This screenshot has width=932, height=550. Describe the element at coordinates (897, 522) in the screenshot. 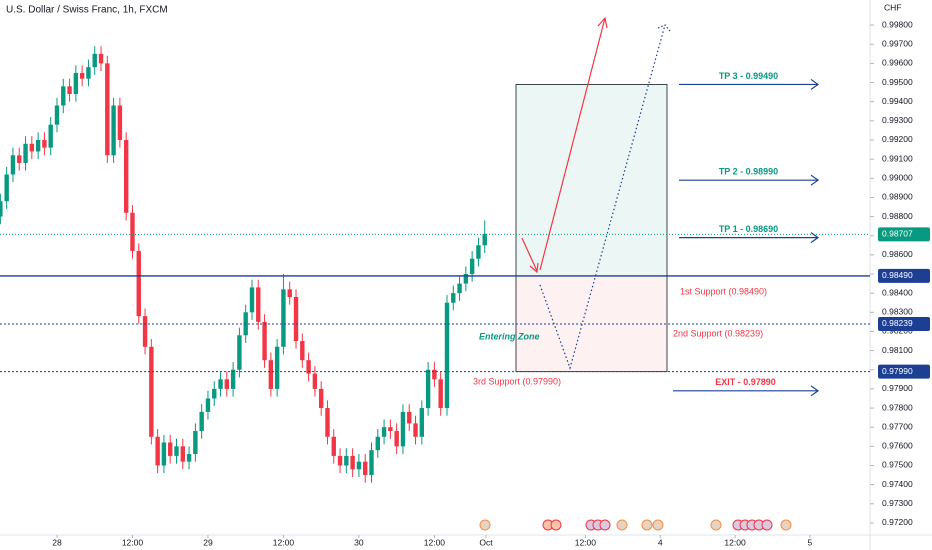

I see `y-tick-label: 0.97200` at that location.